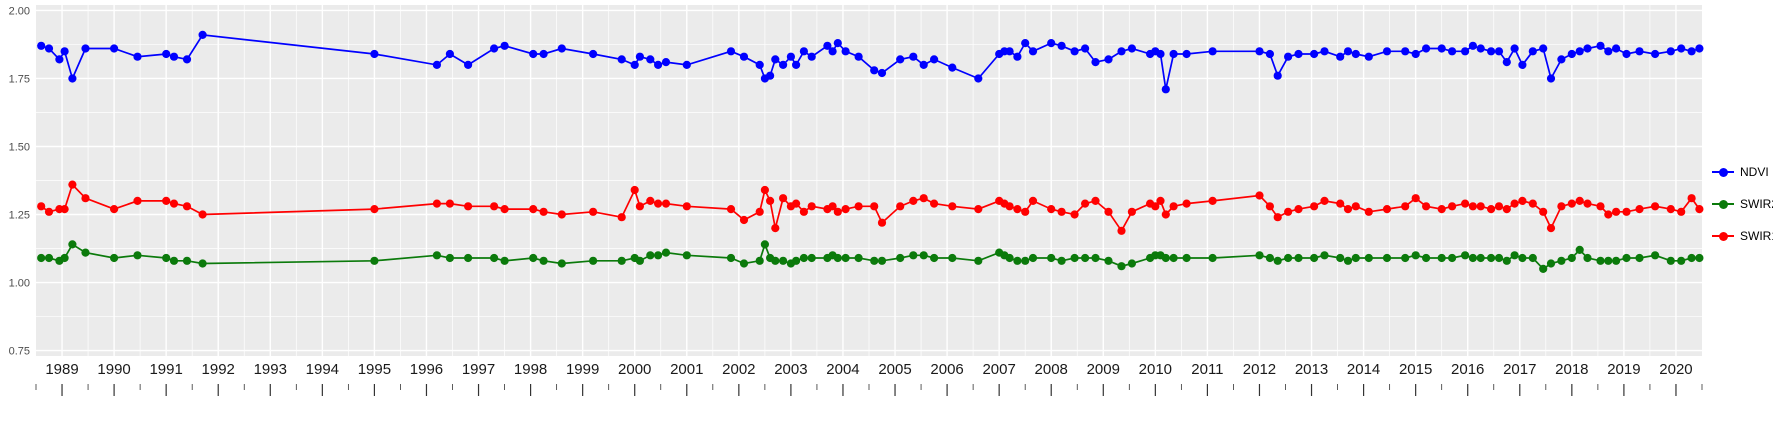  I want to click on x-tick-label: 1990, so click(113, 369).